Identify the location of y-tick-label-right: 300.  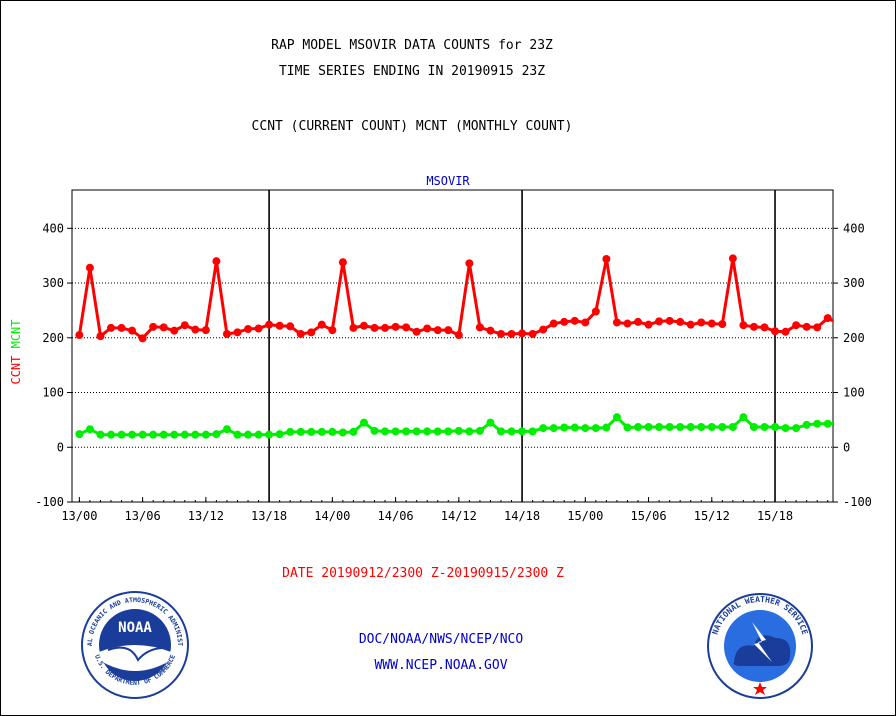
(854, 283).